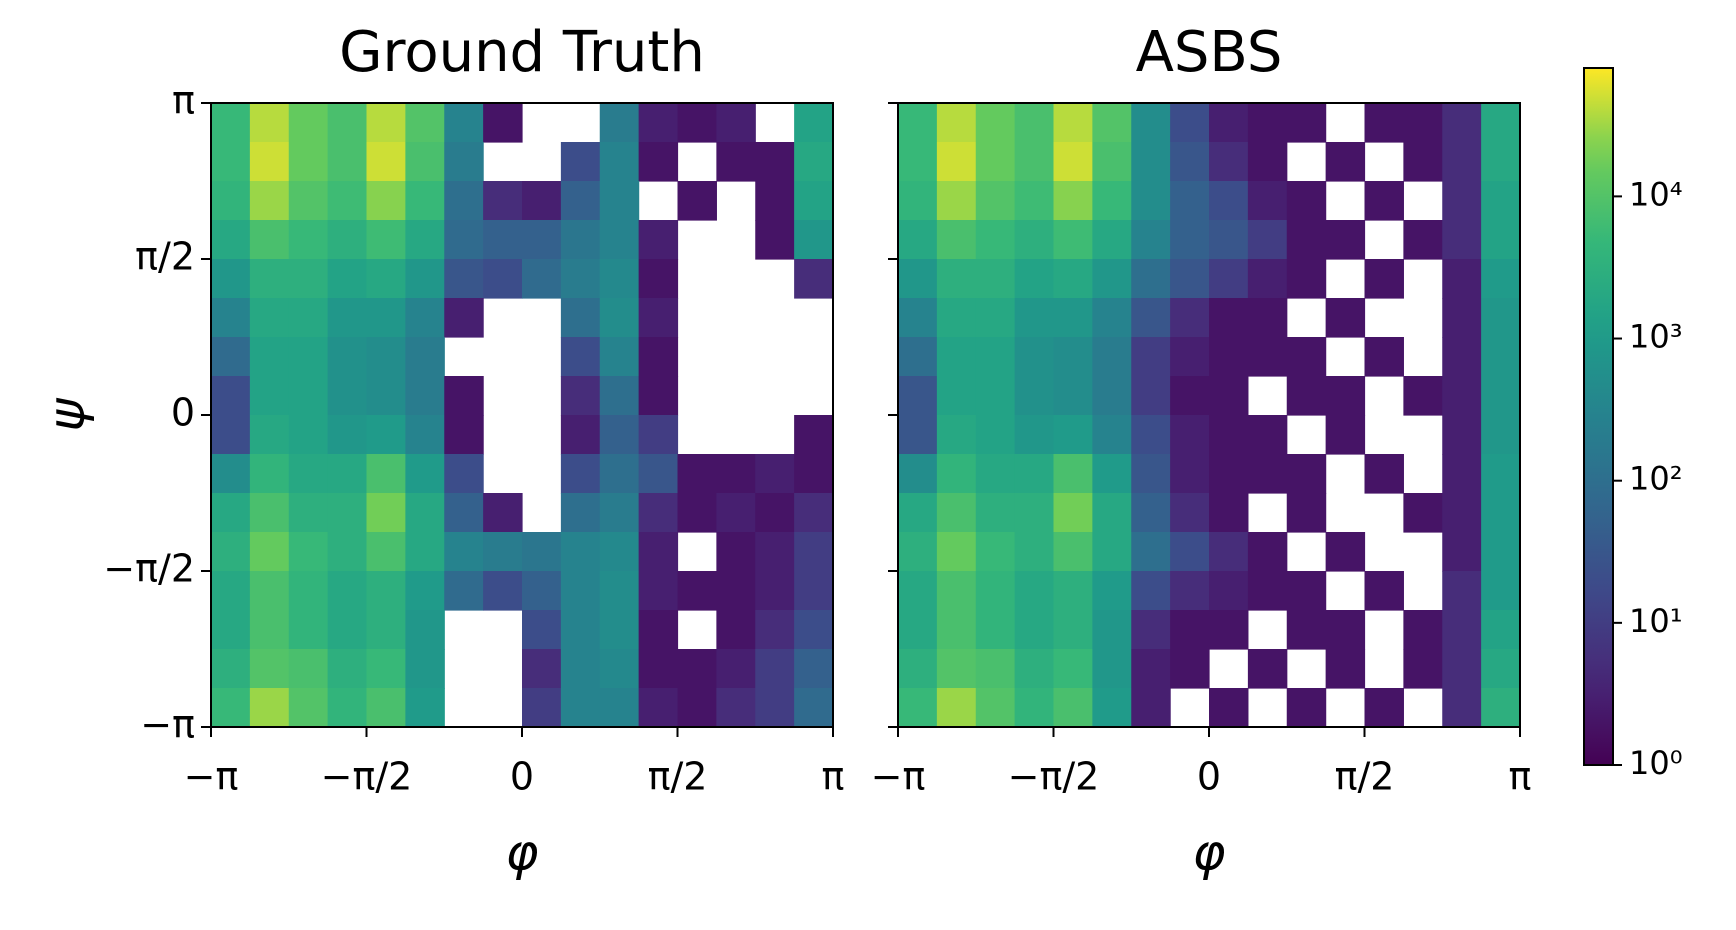  I want to click on x-tick-label: π, so click(1520, 777).